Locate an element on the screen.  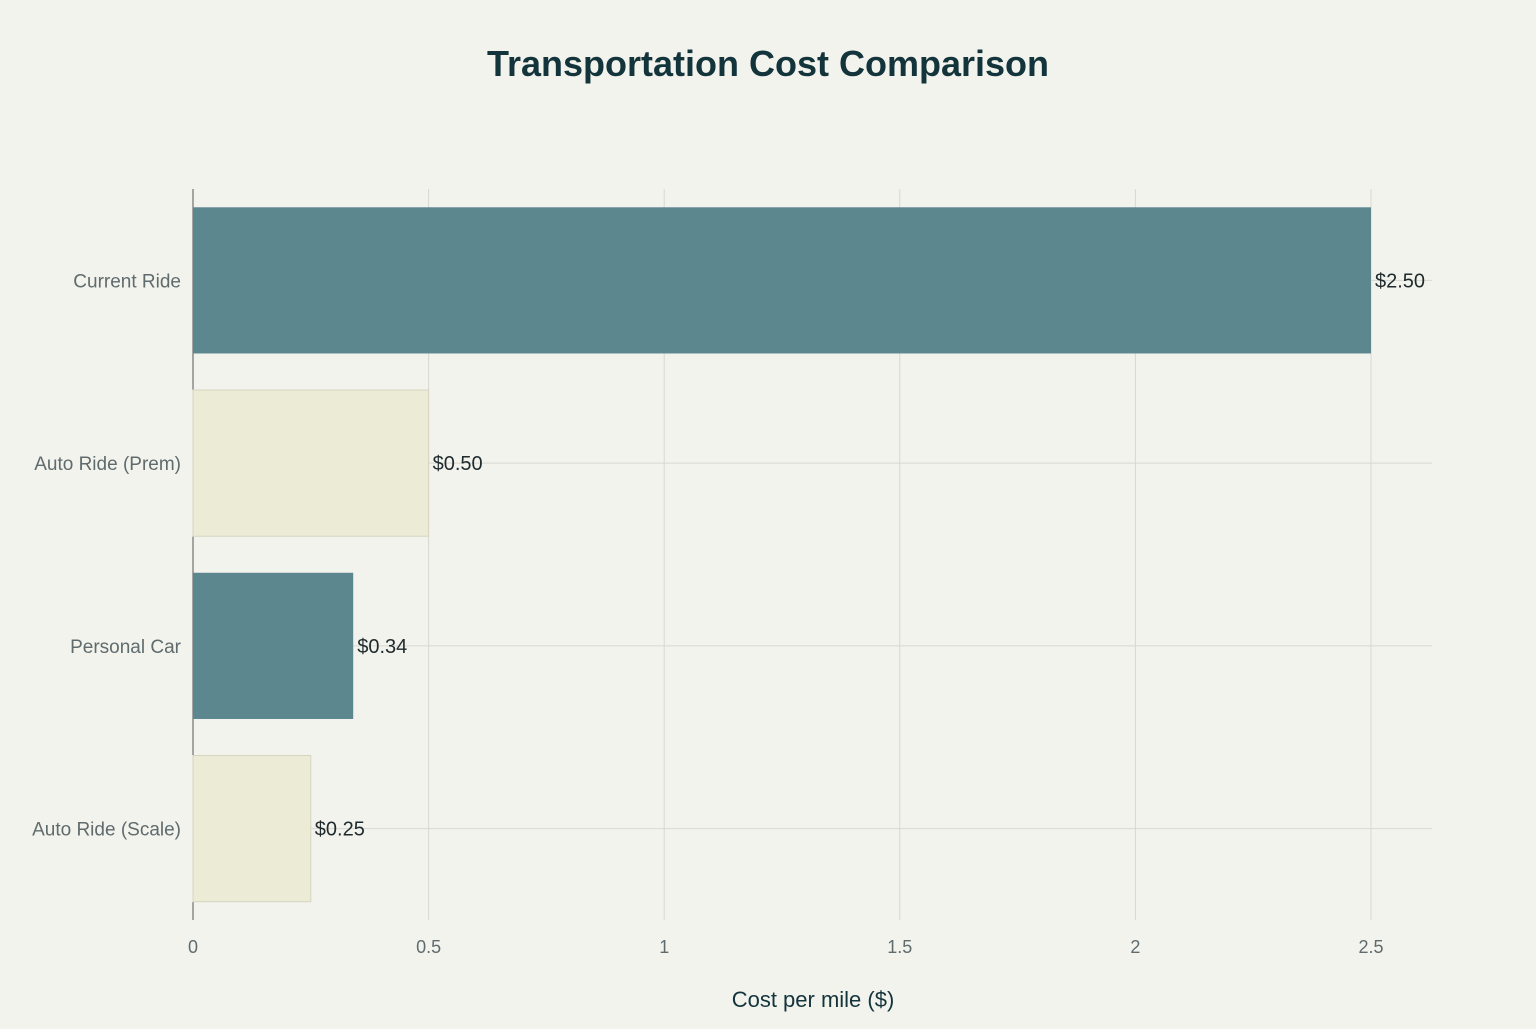
y-tick-label: Personal Car is located at coordinates (126, 647).